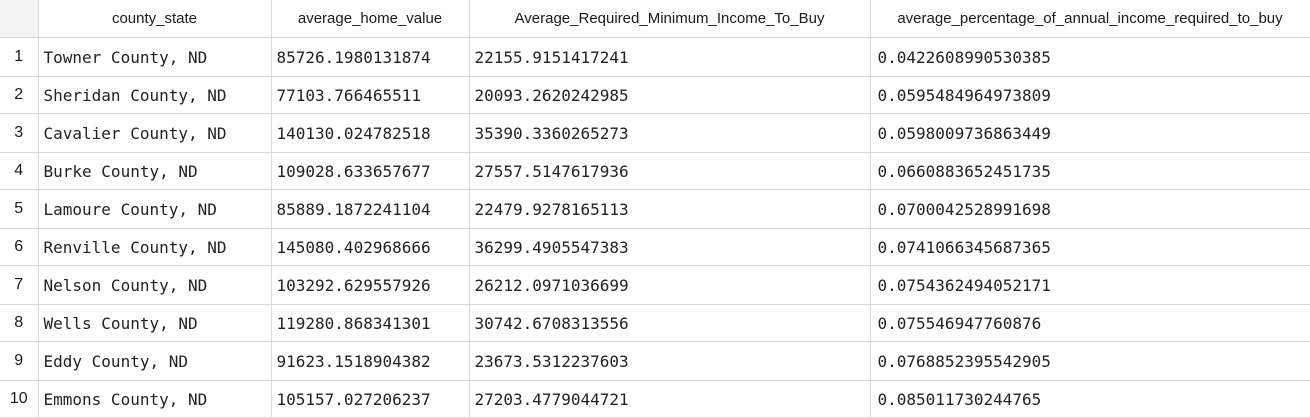  I want to click on row-index: 1, so click(19, 57).